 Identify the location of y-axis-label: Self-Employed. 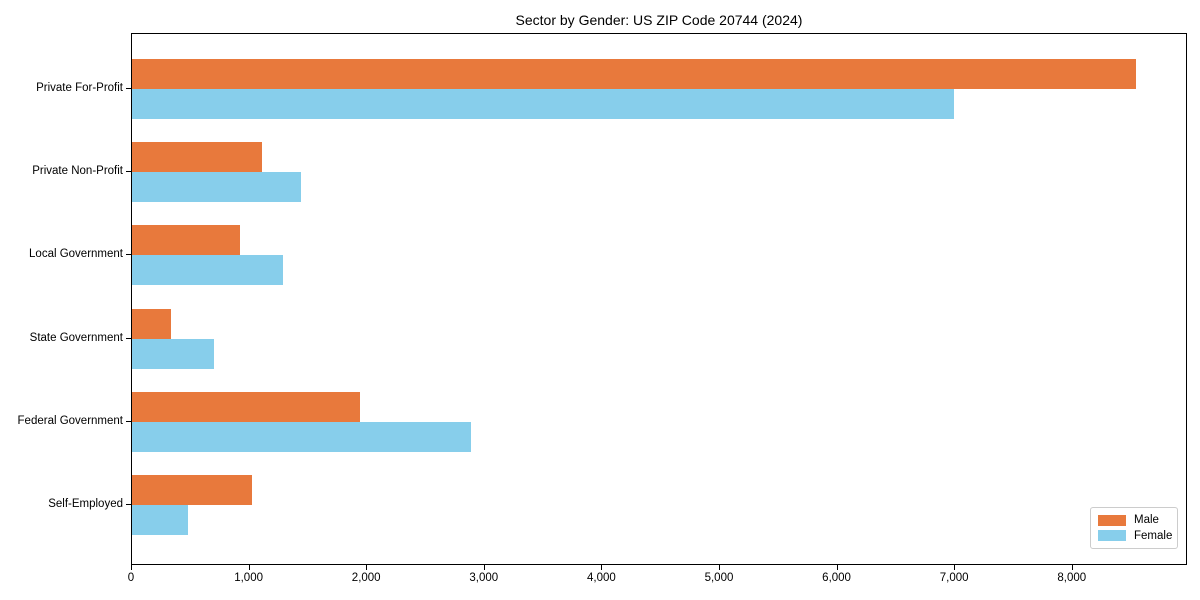
(85, 504).